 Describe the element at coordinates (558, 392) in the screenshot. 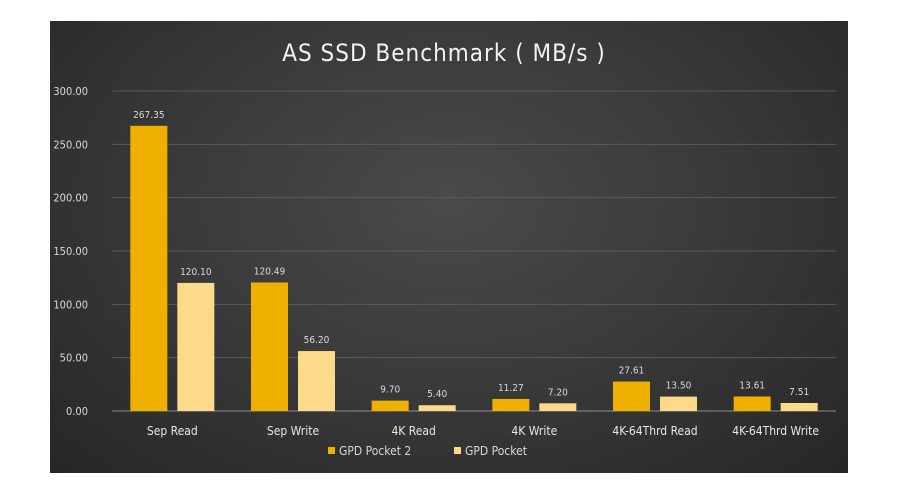

I see `data-label: 7.20` at that location.